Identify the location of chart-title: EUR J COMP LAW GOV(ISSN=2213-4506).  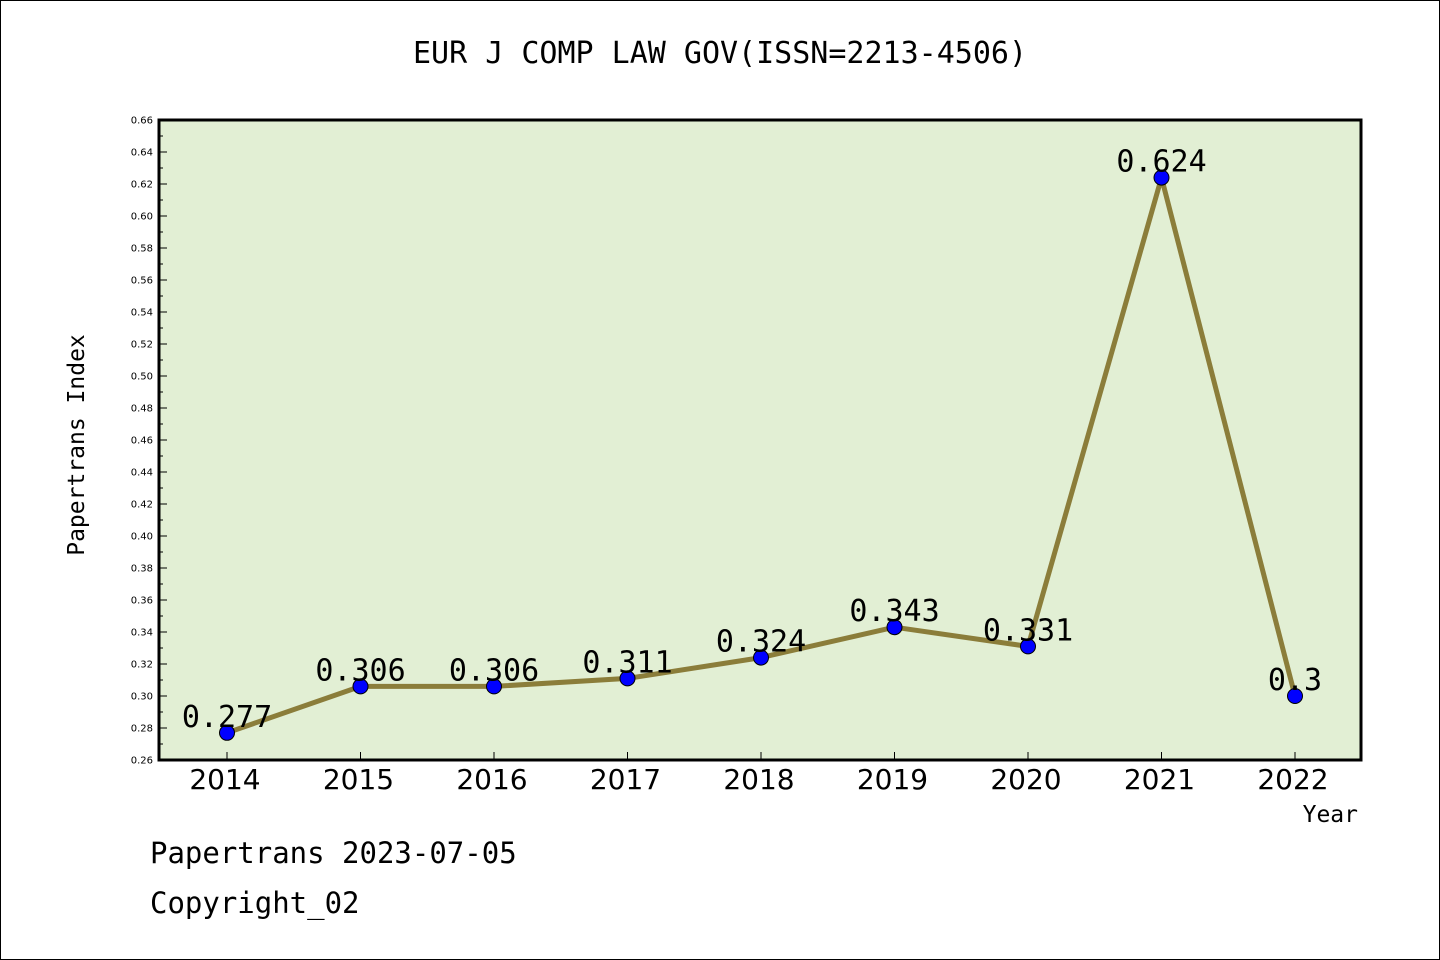
(720, 53).